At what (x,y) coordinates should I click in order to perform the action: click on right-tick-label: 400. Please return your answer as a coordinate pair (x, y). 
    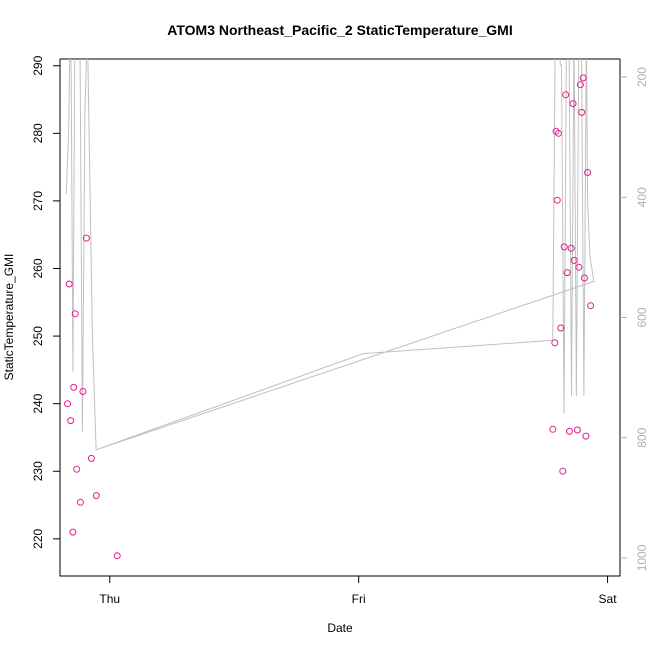
    Looking at the image, I should click on (642, 197).